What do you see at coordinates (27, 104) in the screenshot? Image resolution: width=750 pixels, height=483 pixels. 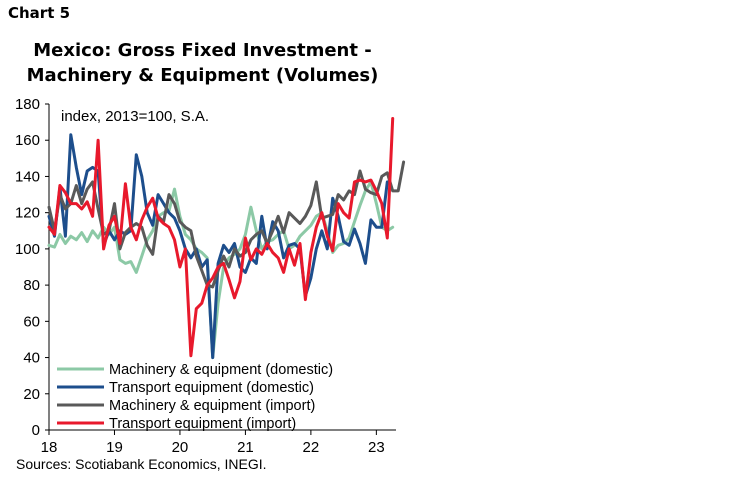 I see `y-tick-label: 180` at bounding box center [27, 104].